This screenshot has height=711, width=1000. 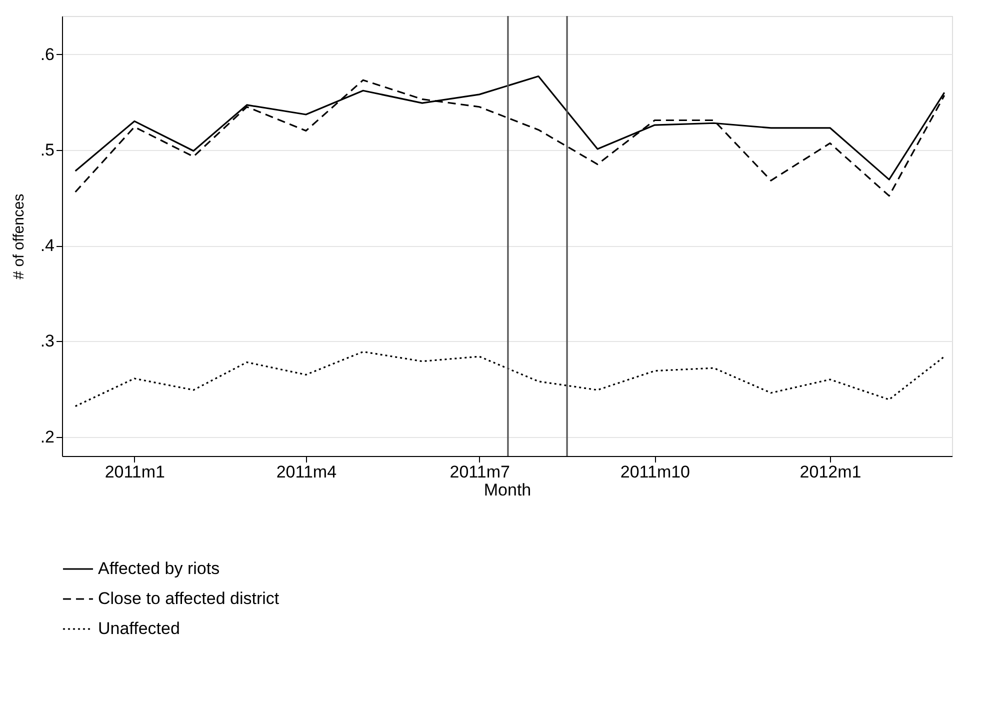 I want to click on x-tick-label: 2012m1, so click(x=831, y=472).